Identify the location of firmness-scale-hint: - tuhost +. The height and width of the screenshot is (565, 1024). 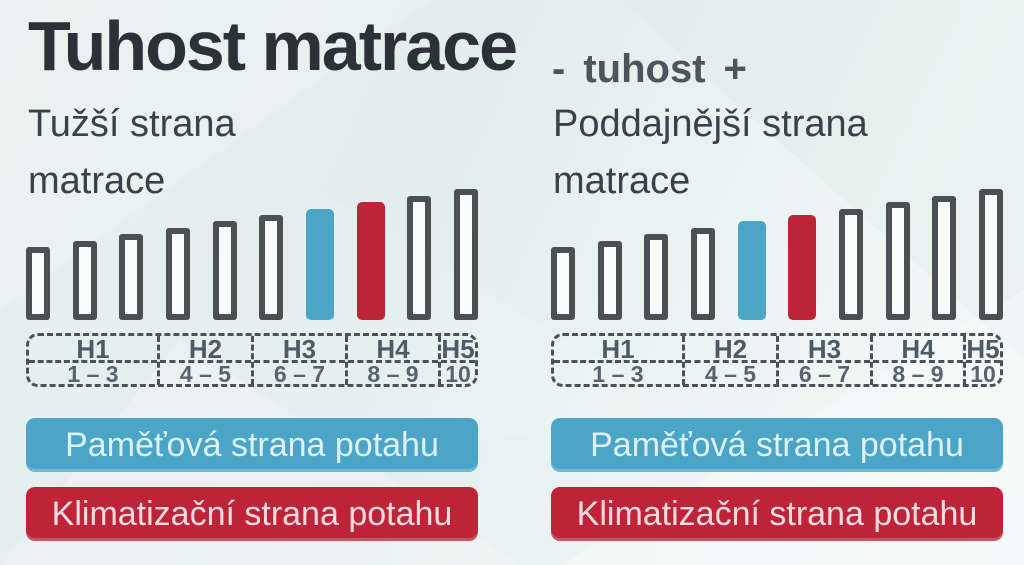
(649, 69).